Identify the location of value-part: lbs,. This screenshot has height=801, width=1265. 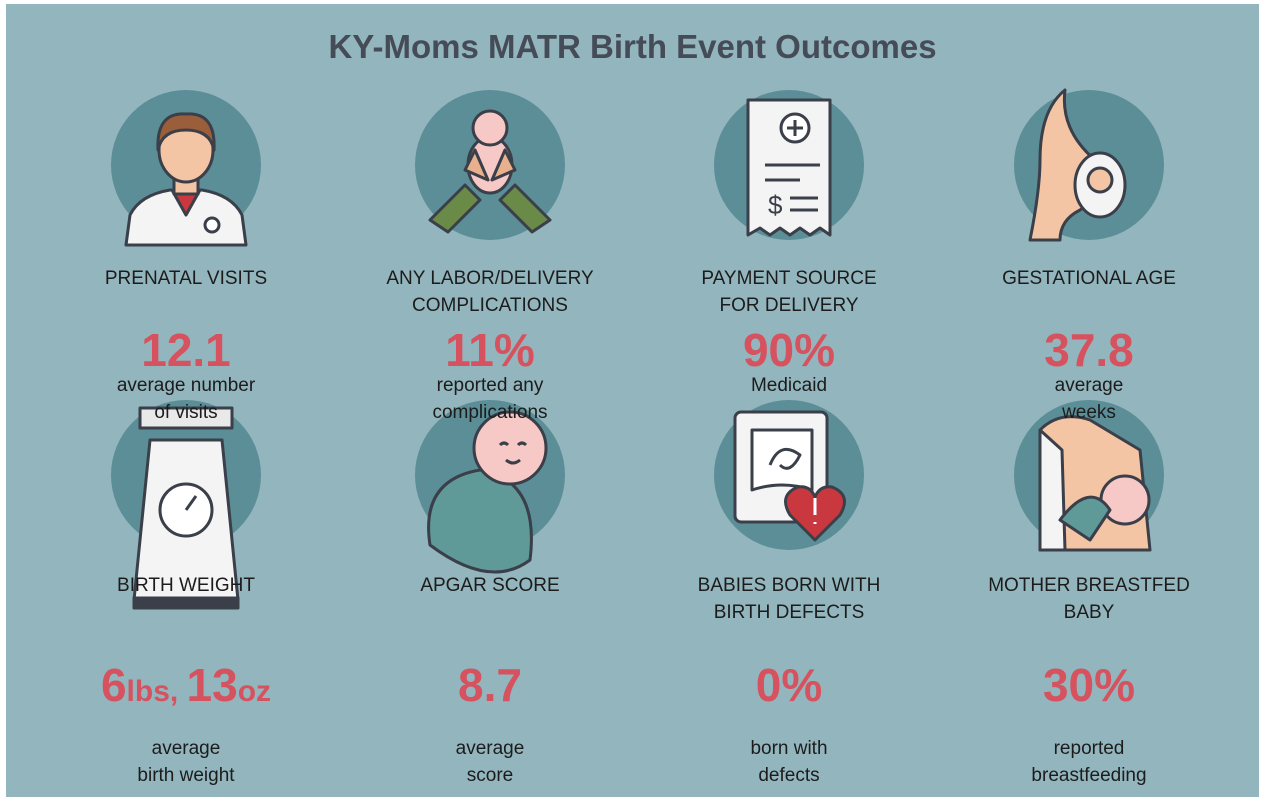
(156, 691).